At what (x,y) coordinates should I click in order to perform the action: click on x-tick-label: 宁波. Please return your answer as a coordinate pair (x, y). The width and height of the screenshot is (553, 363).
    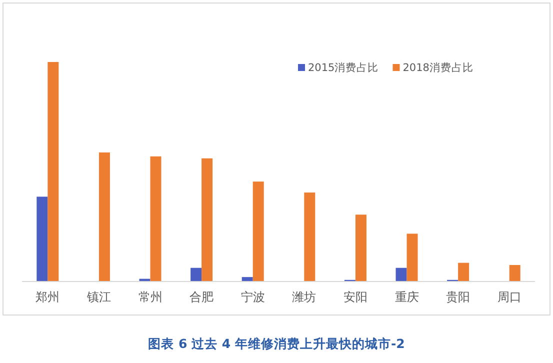
    Looking at the image, I should click on (252, 297).